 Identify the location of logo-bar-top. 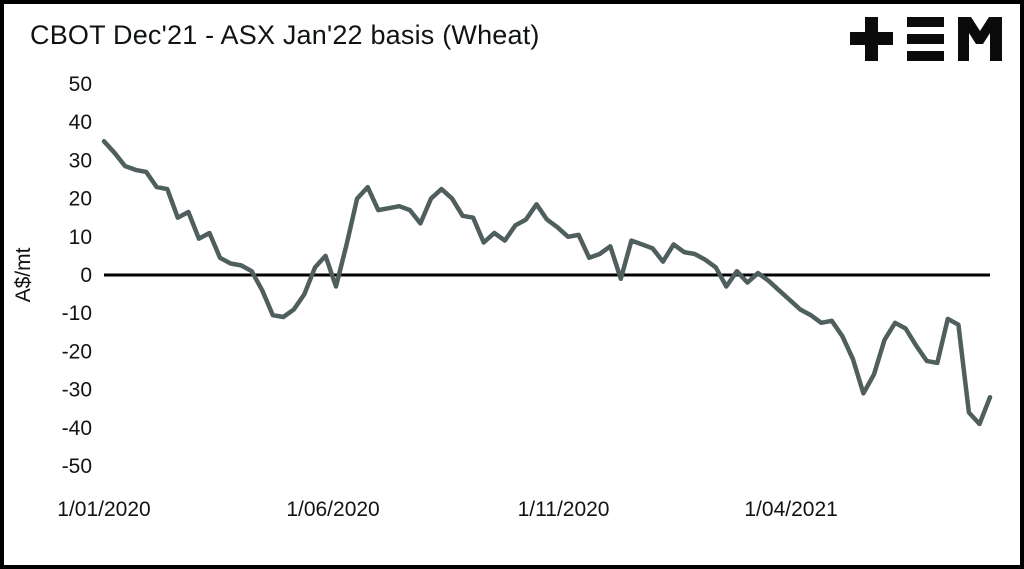
(925, 22).